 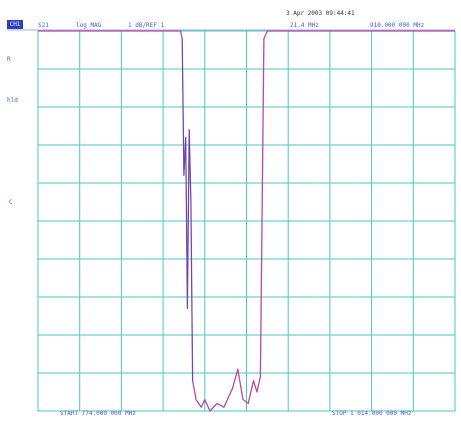 I want to click on left-label-top: R, so click(x=9, y=59).